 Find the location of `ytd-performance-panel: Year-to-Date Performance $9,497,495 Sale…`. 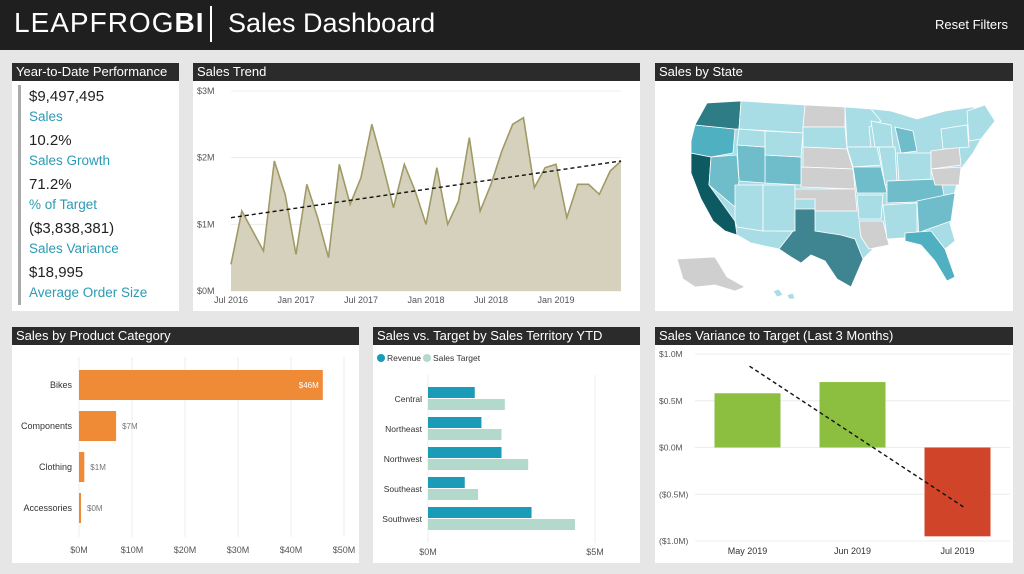

ytd-performance-panel: Year-to-Date Performance $9,497,495 Sale… is located at coordinates (95, 187).